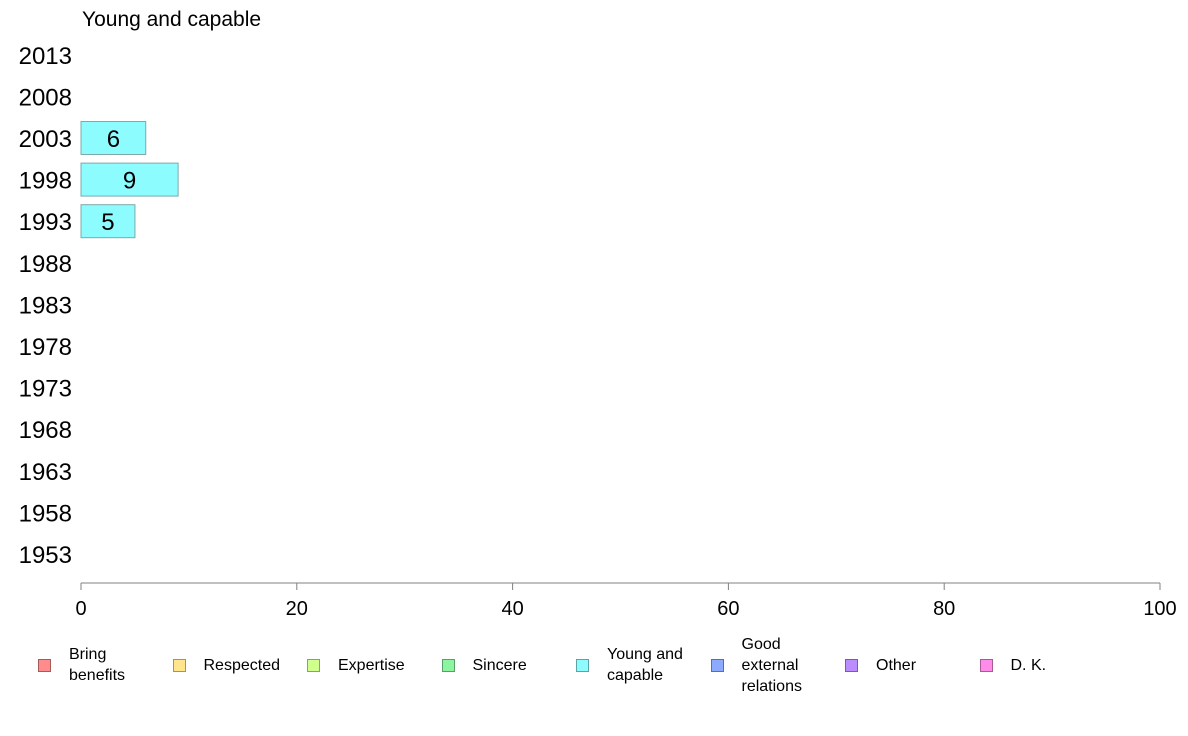 Image resolution: width=1188 pixels, height=736 pixels. I want to click on y-tick-label: 1968, so click(45, 430).